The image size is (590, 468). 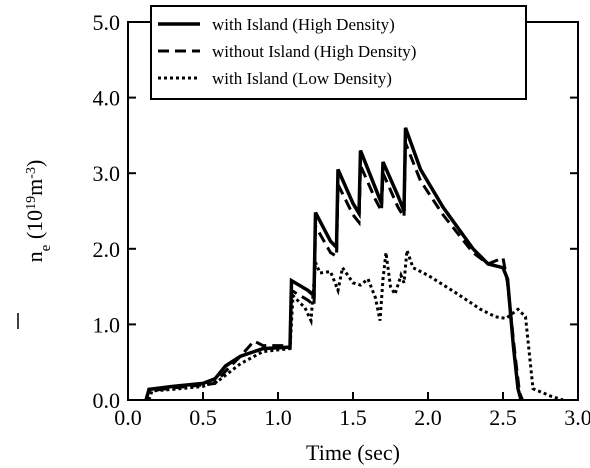 What do you see at coordinates (128, 417) in the screenshot?
I see `x-tick-label: 0.0` at bounding box center [128, 417].